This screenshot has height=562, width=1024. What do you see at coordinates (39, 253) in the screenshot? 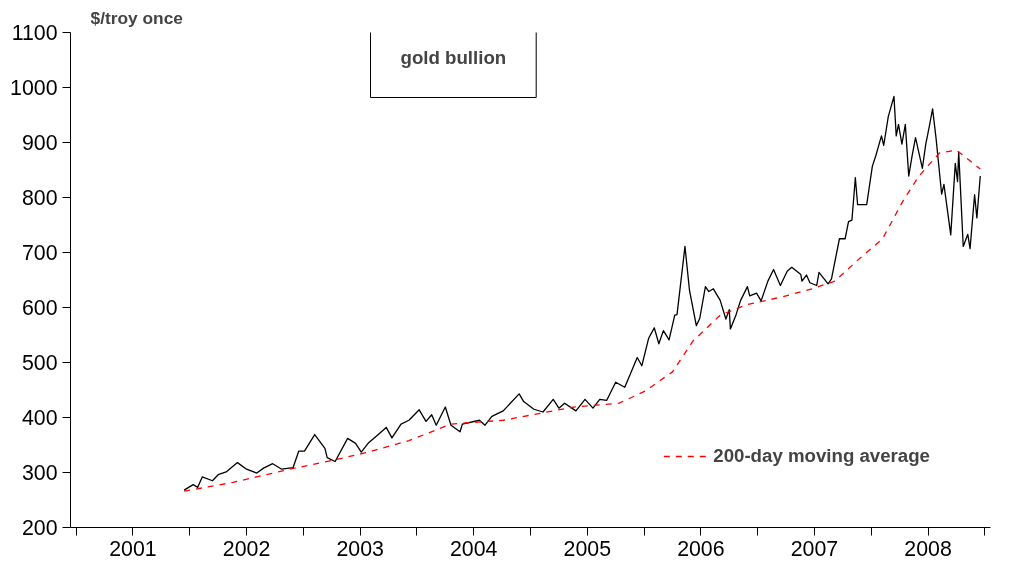
I see `y-tick-label: 700` at bounding box center [39, 253].